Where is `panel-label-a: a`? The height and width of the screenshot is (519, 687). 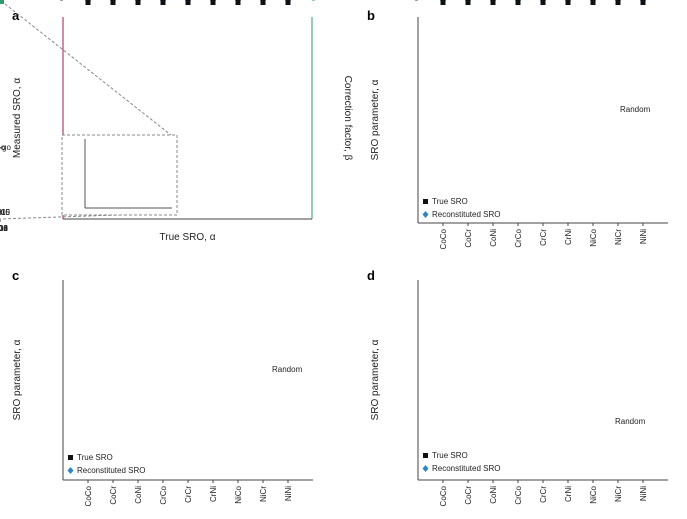 panel-label-a: a is located at coordinates (16, 15).